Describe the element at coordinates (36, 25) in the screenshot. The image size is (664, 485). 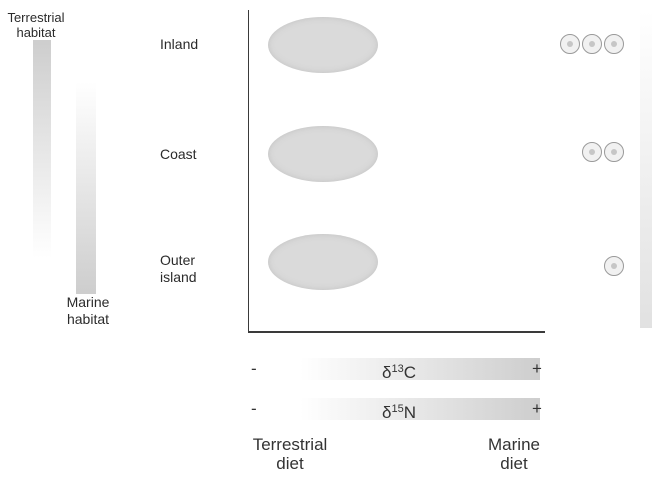
I see `terrestrial-habitat-label: Terrestrial habitat` at that location.